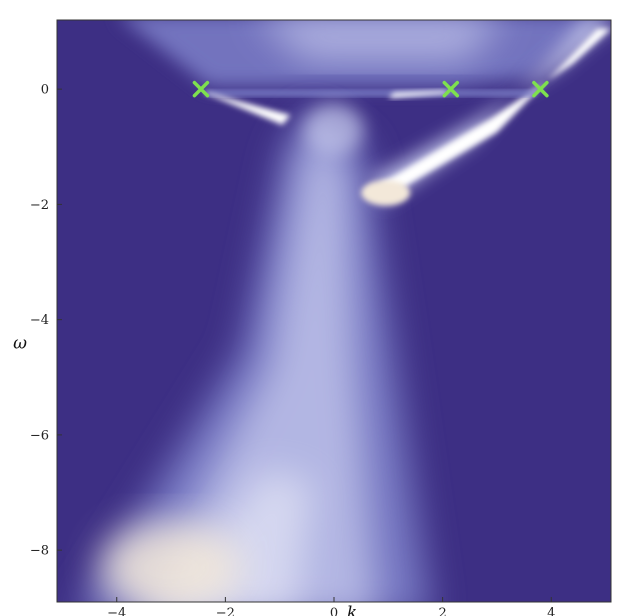 This screenshot has height=616, width=623. What do you see at coordinates (171, 561) in the screenshot?
I see `warm-glow-bottom` at bounding box center [171, 561].